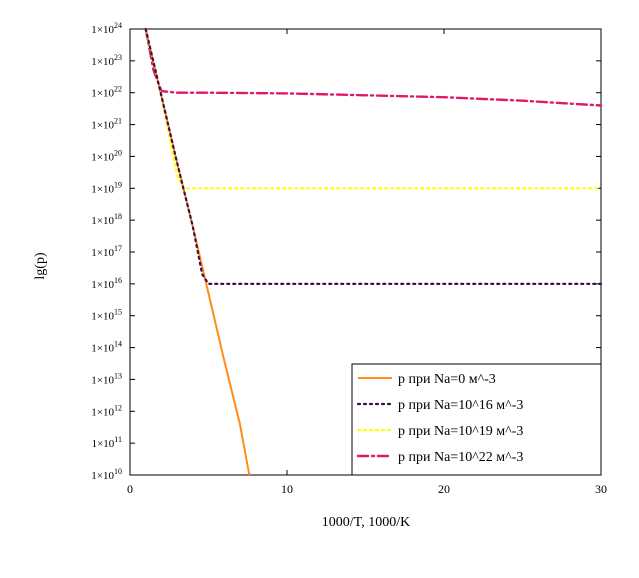 This screenshot has width=639, height=578. I want to click on x-tick-label: 30, so click(601, 489).